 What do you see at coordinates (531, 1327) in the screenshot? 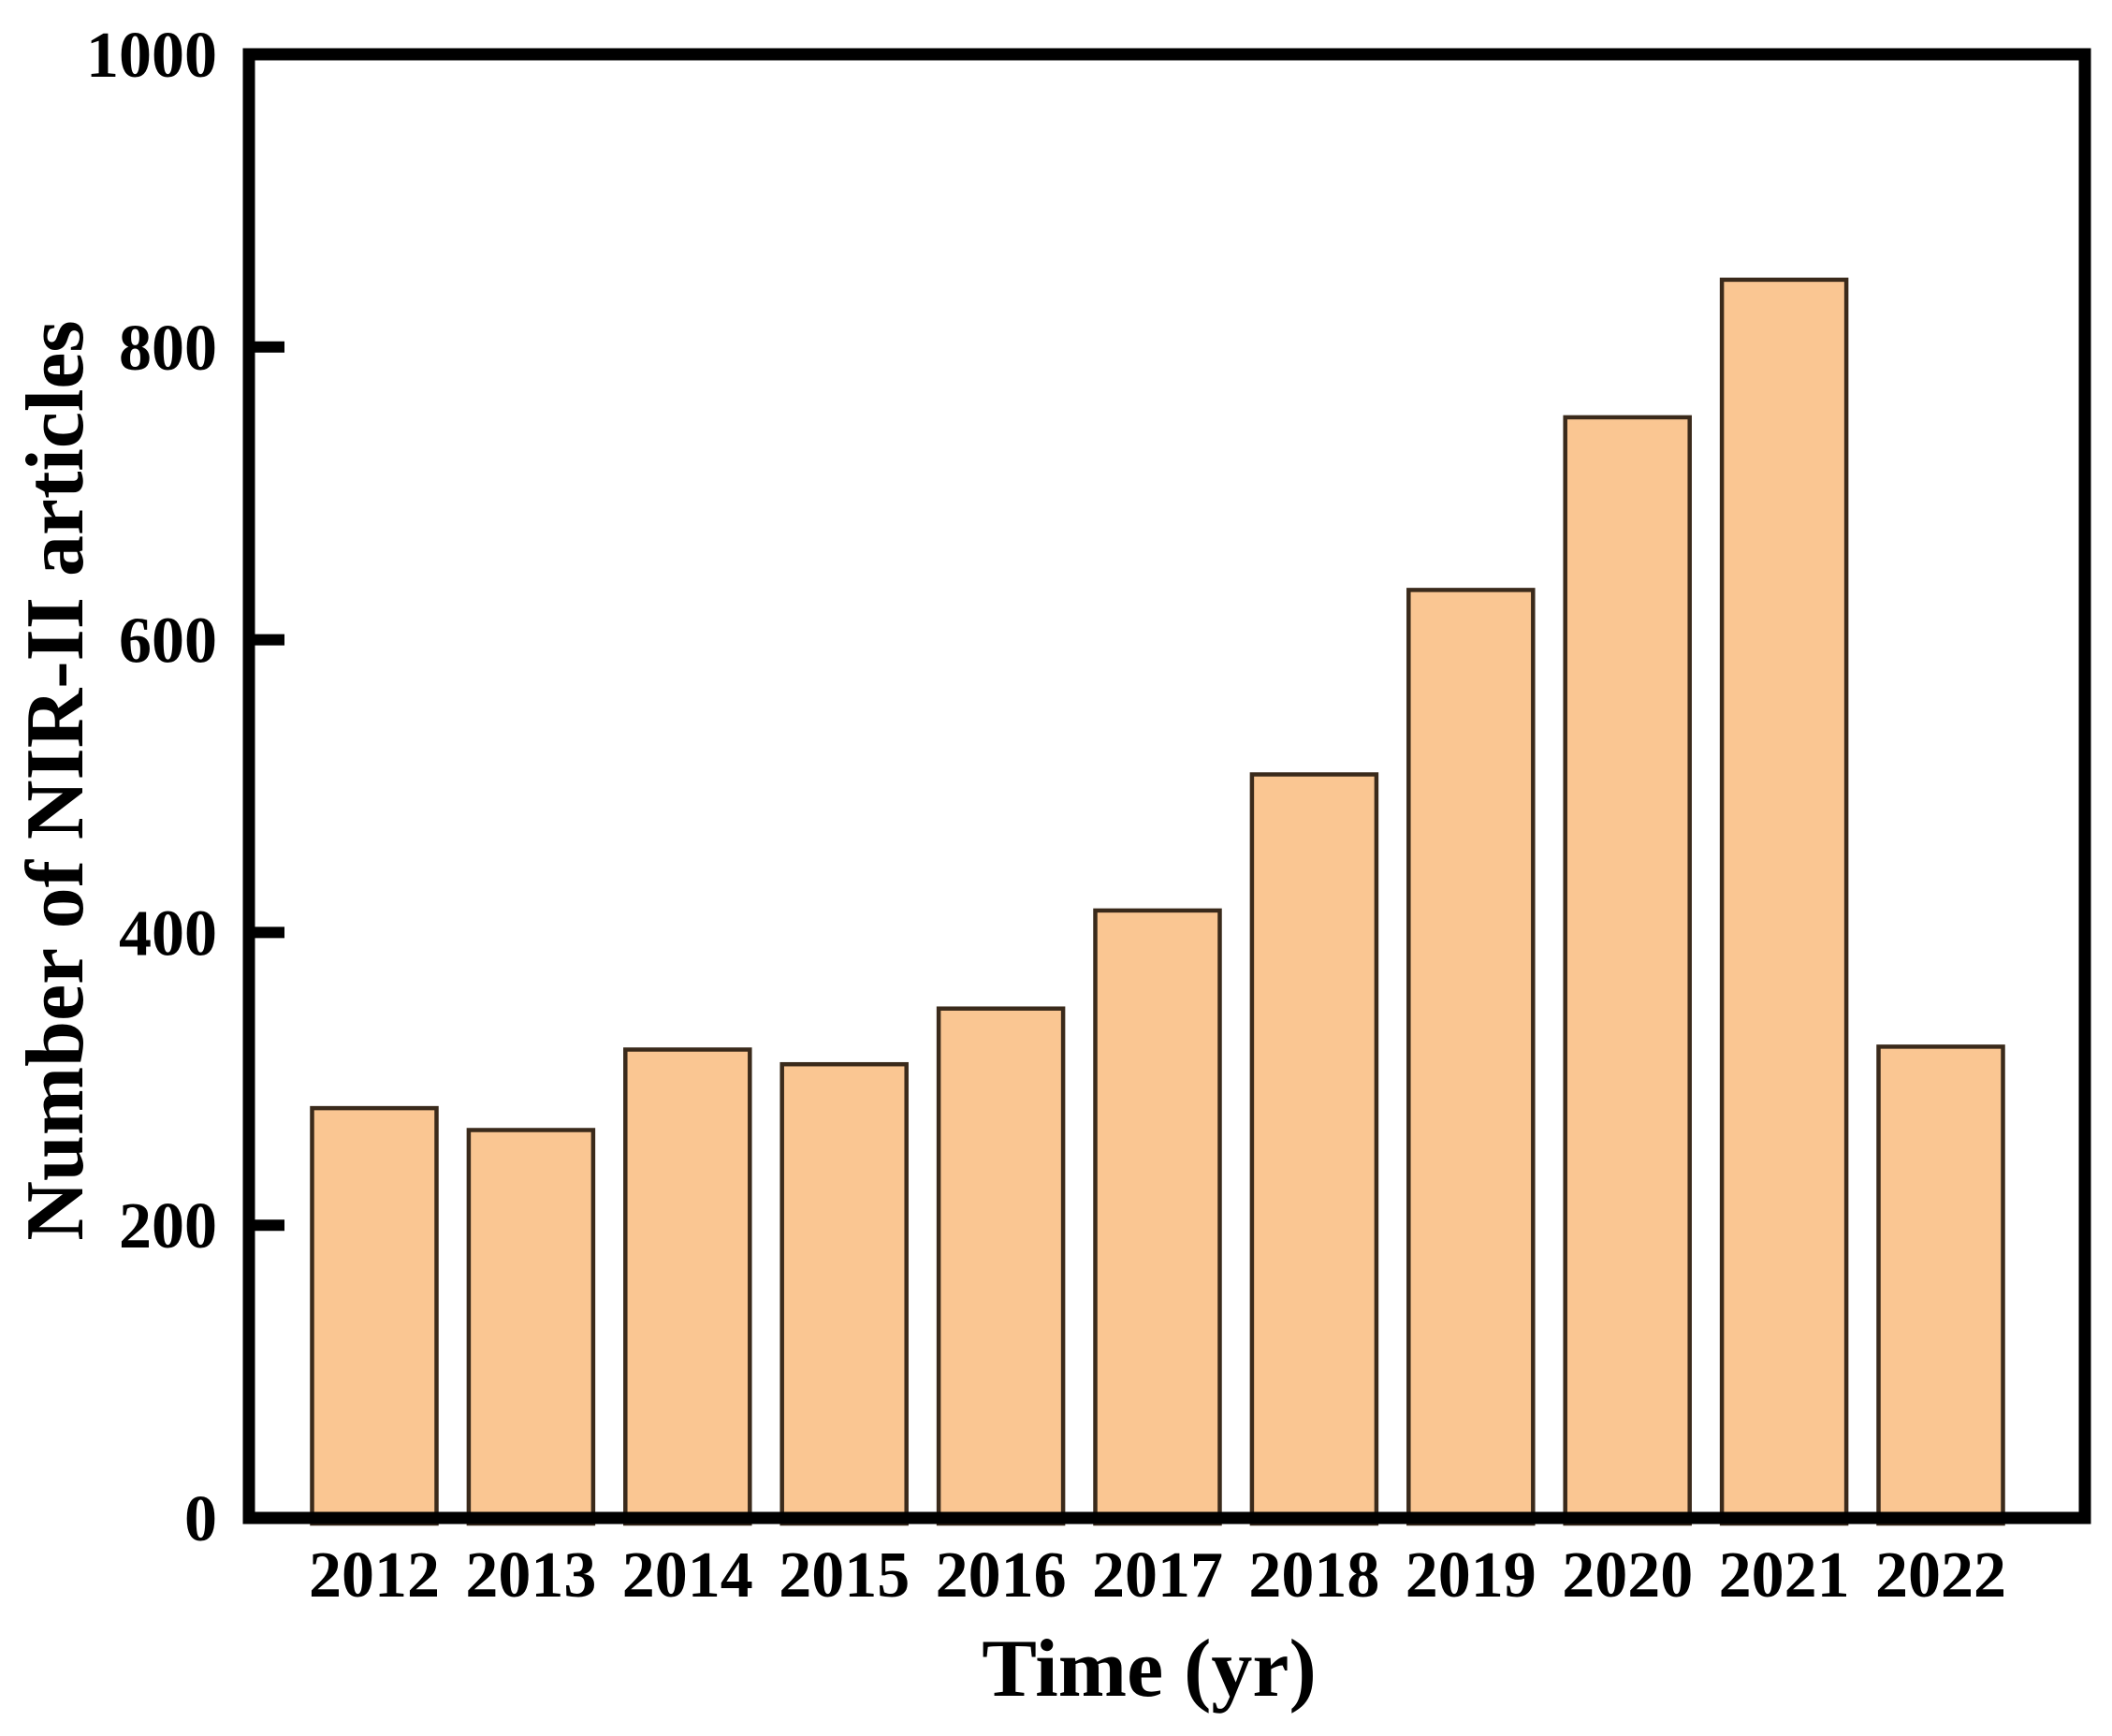
I see `bar-2013` at bounding box center [531, 1327].